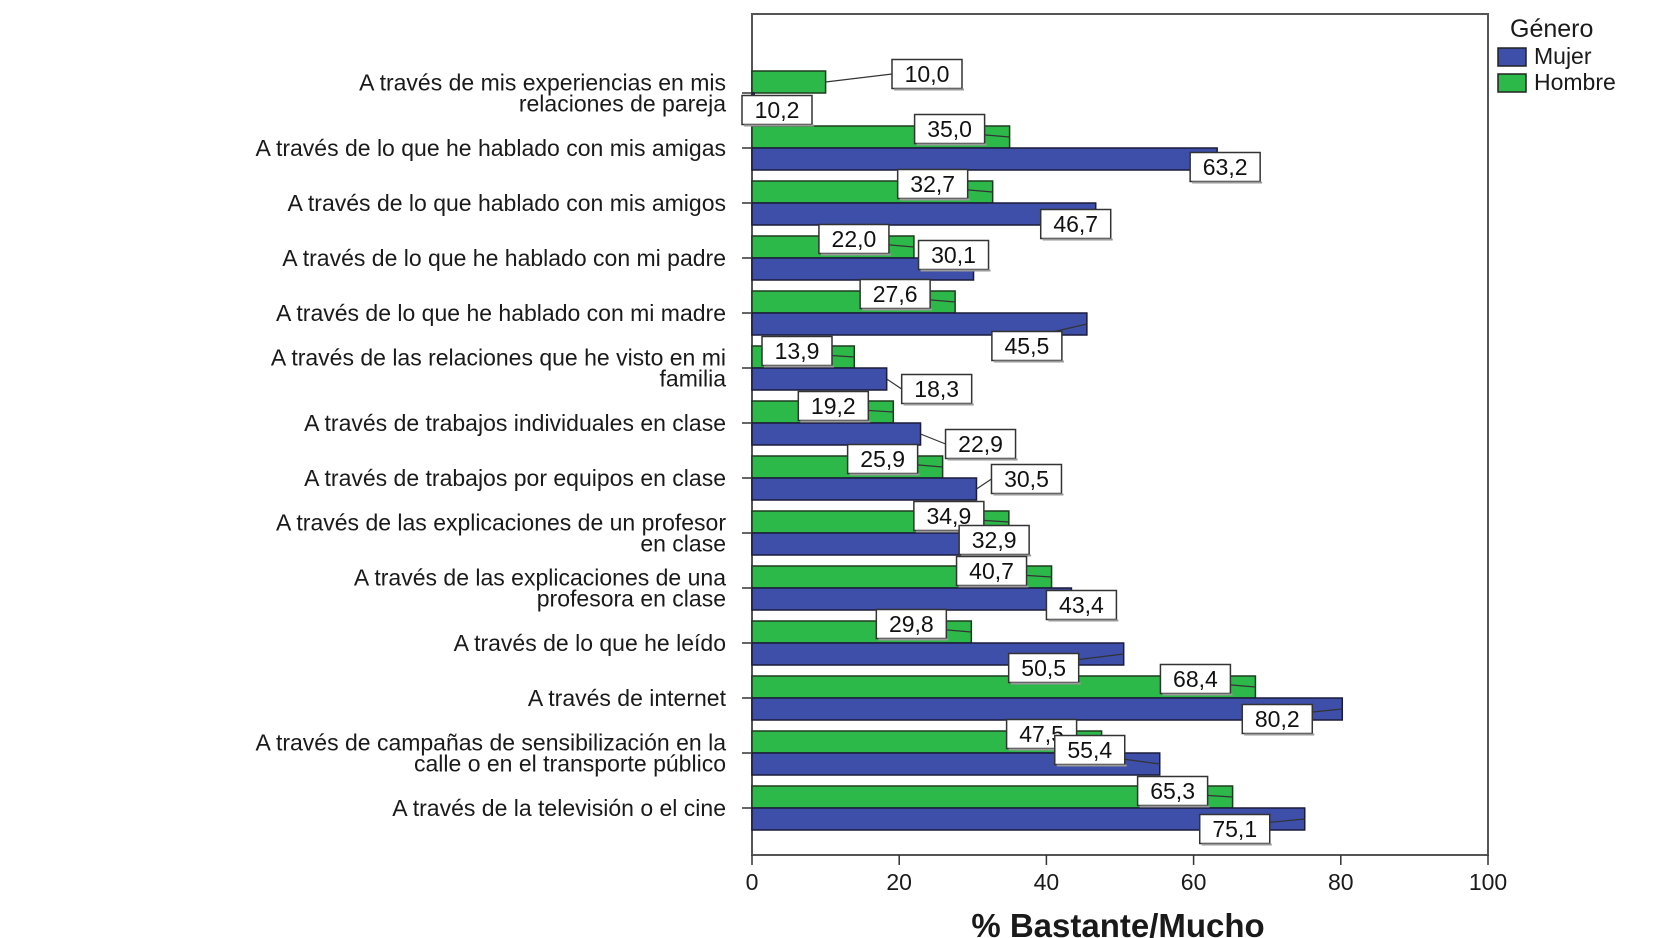  What do you see at coordinates (894, 74) in the screenshot?
I see `data-label-hombre: 10,0` at bounding box center [894, 74].